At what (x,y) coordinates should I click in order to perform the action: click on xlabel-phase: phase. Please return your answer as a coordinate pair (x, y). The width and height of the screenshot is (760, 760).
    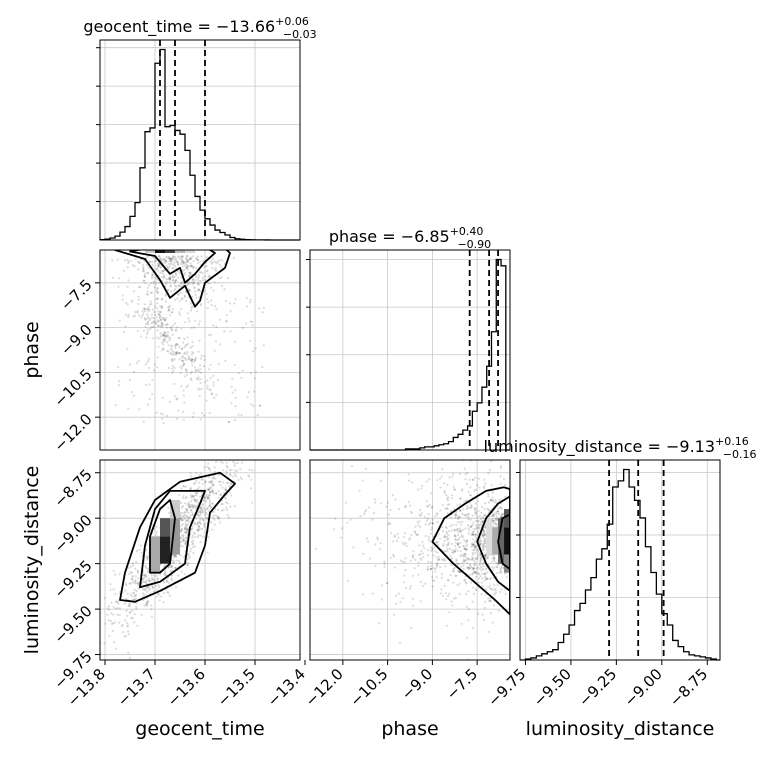
    Looking at the image, I should click on (409, 729).